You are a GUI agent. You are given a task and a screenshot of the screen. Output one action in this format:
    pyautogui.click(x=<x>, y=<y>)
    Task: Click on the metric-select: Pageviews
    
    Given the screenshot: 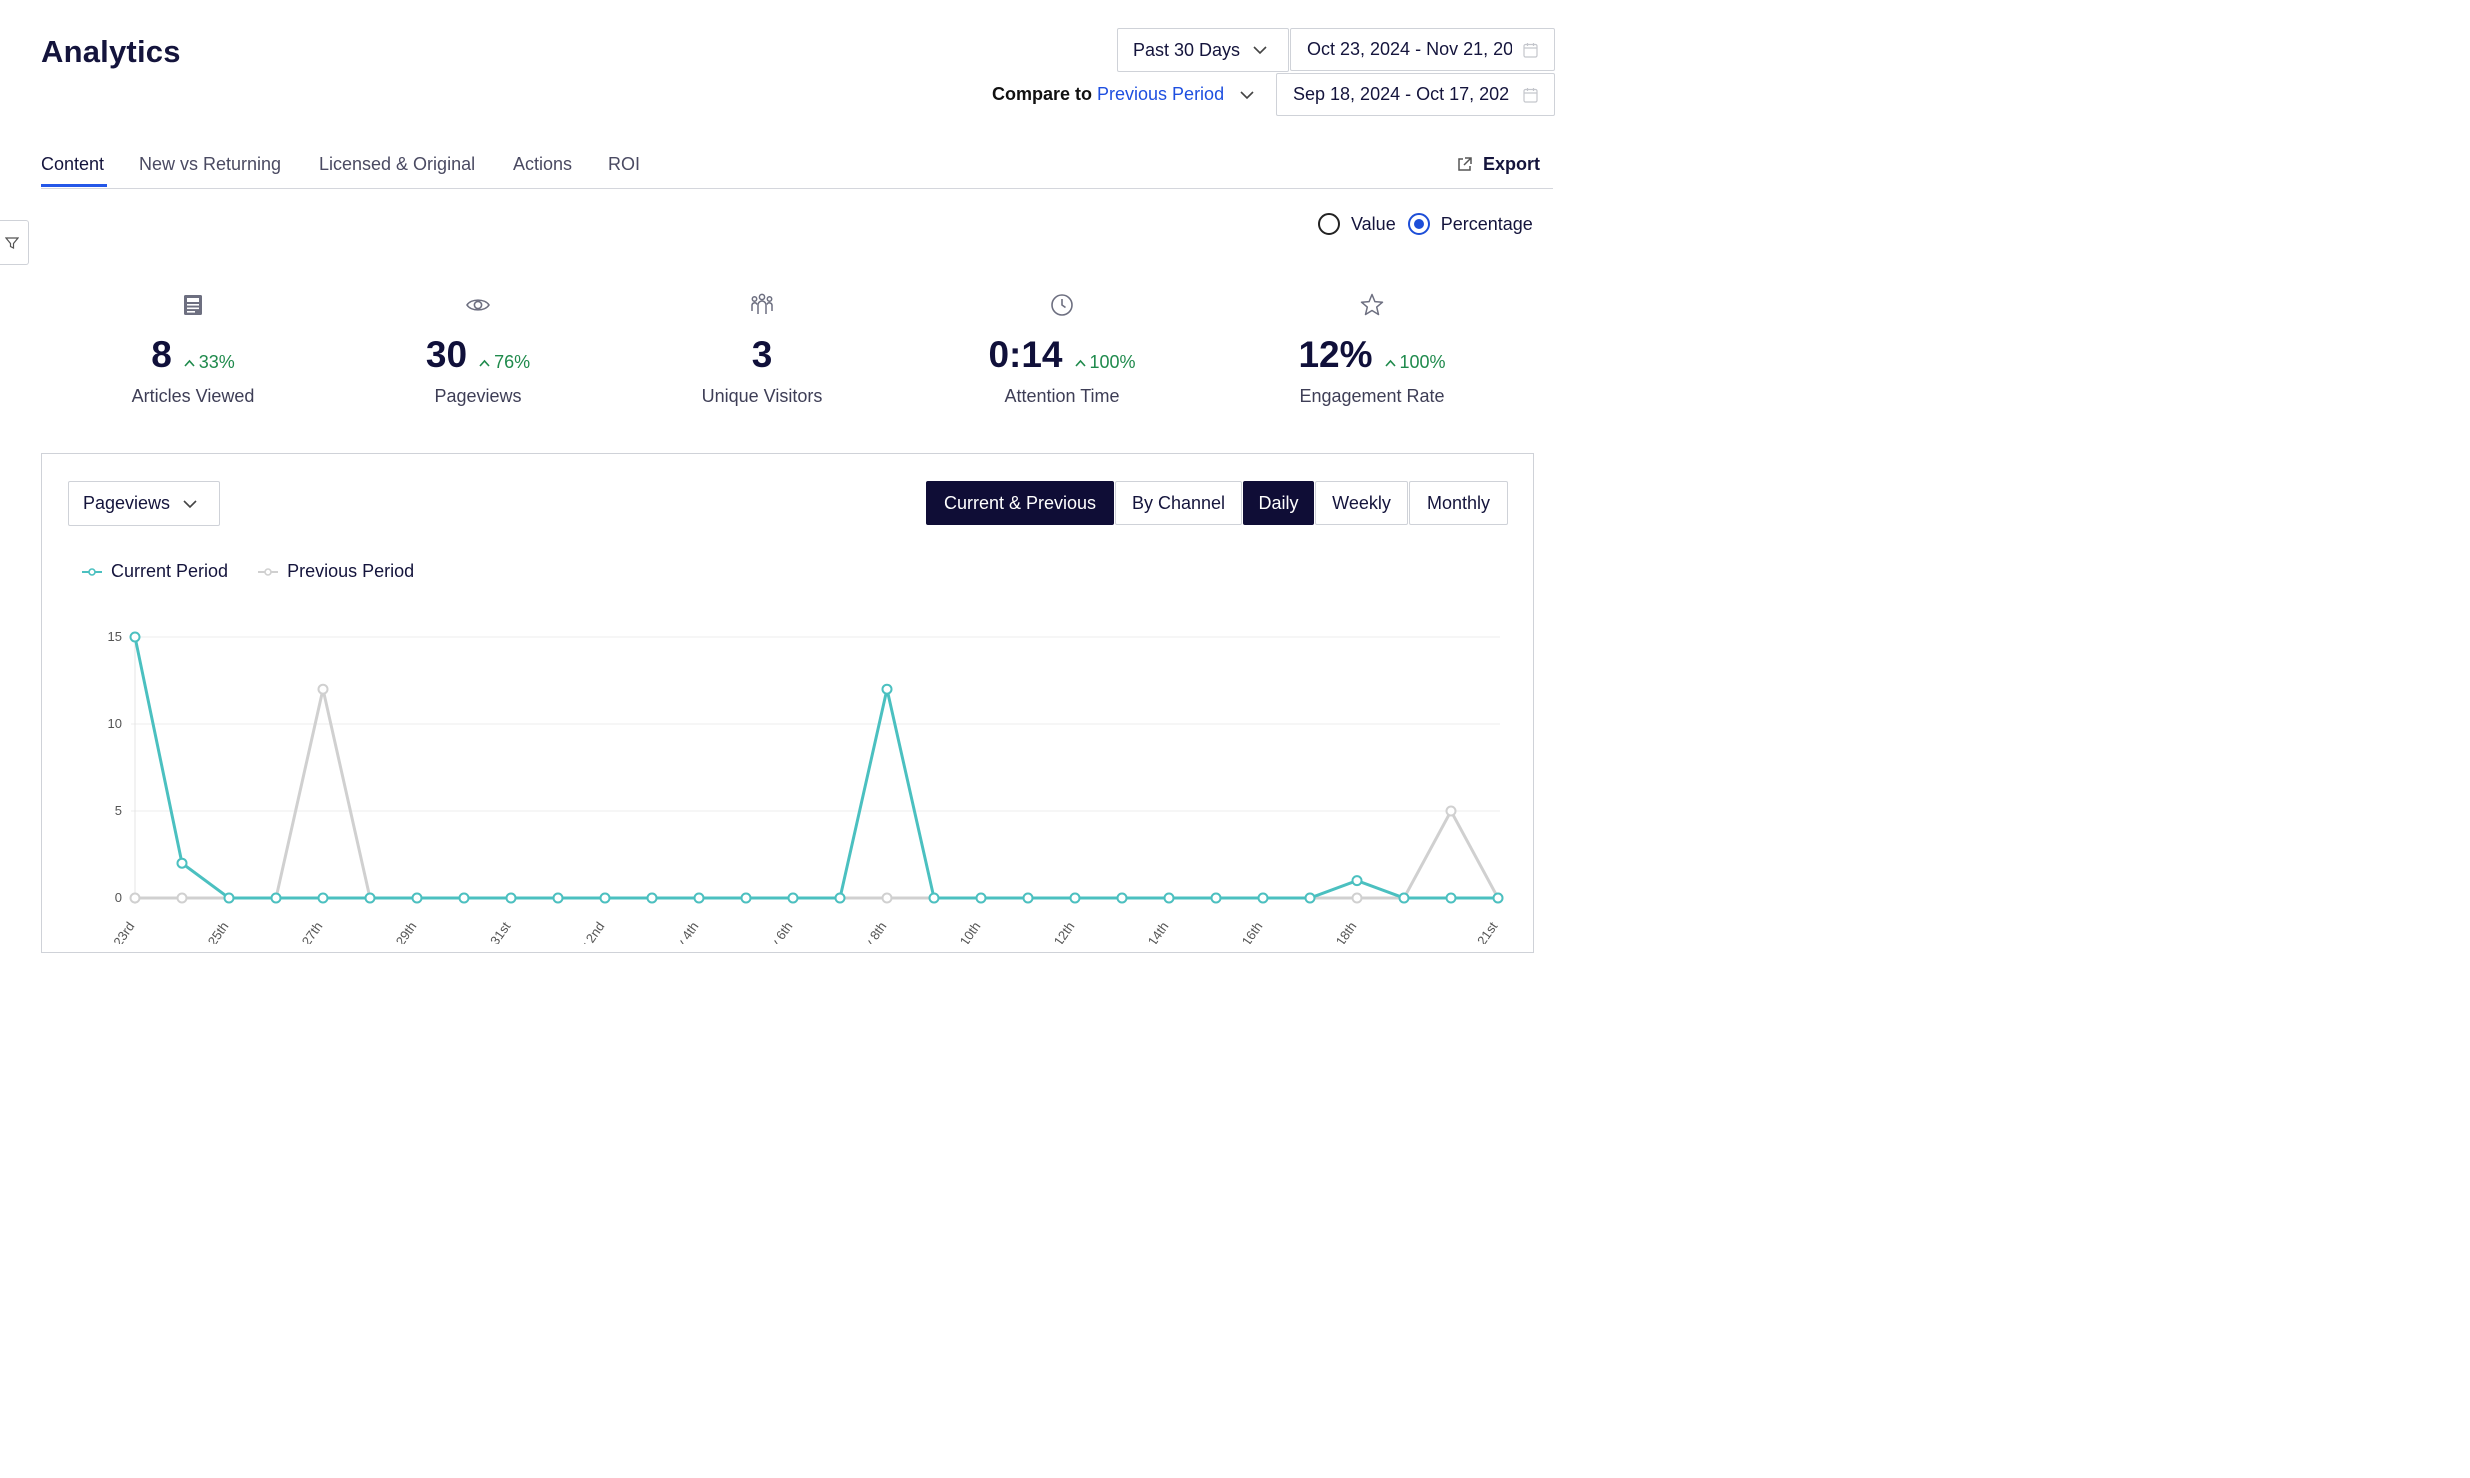 What is the action you would take?
    pyautogui.click(x=144, y=503)
    